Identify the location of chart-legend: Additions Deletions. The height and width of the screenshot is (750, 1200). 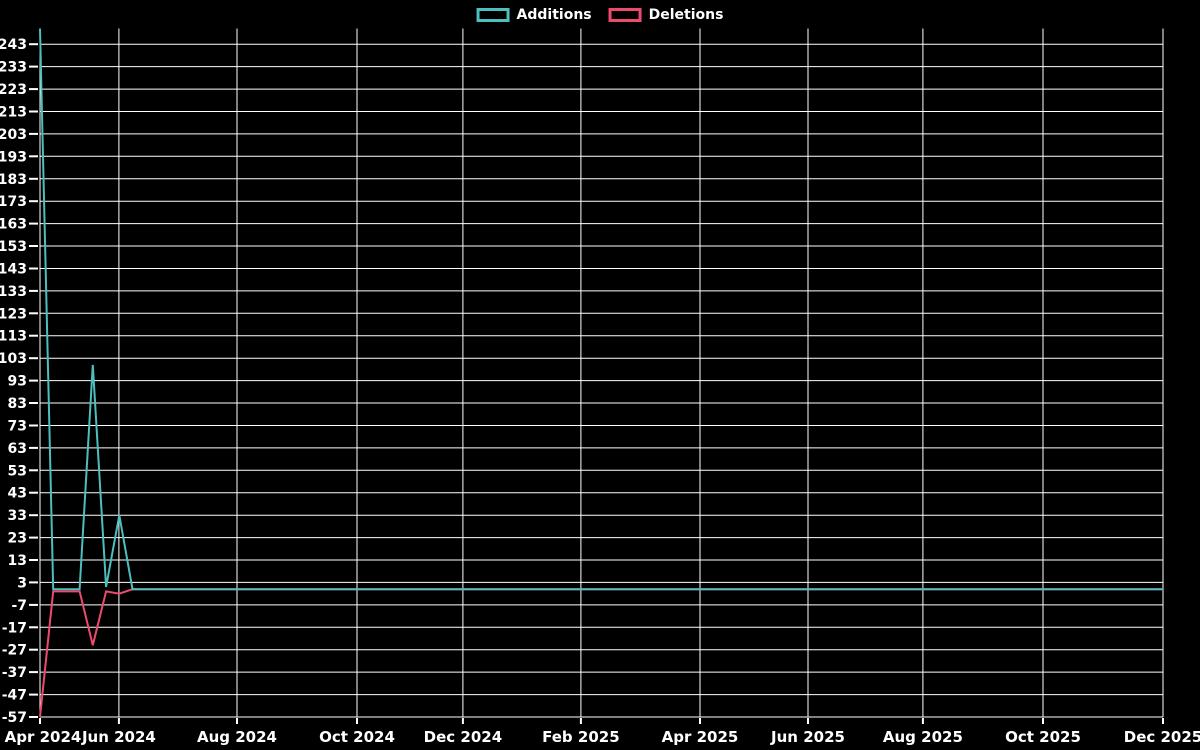
(600, 15).